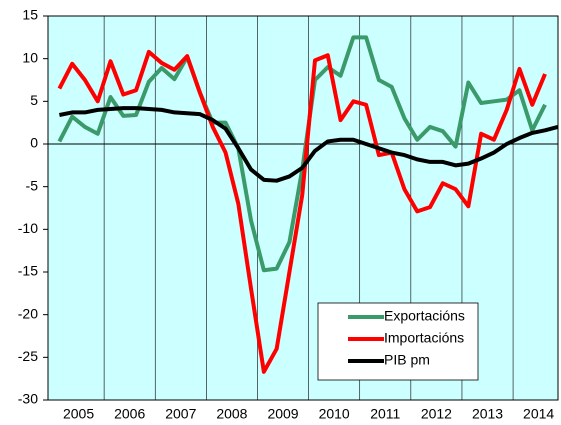 The width and height of the screenshot is (561, 425). Describe the element at coordinates (407, 360) in the screenshot. I see `legend-label: PIB pm` at that location.